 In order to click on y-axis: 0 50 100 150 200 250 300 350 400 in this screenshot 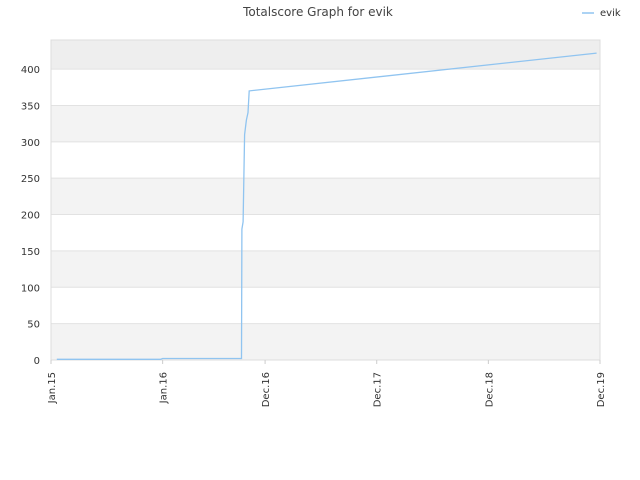, I will do `click(30, 216)`.